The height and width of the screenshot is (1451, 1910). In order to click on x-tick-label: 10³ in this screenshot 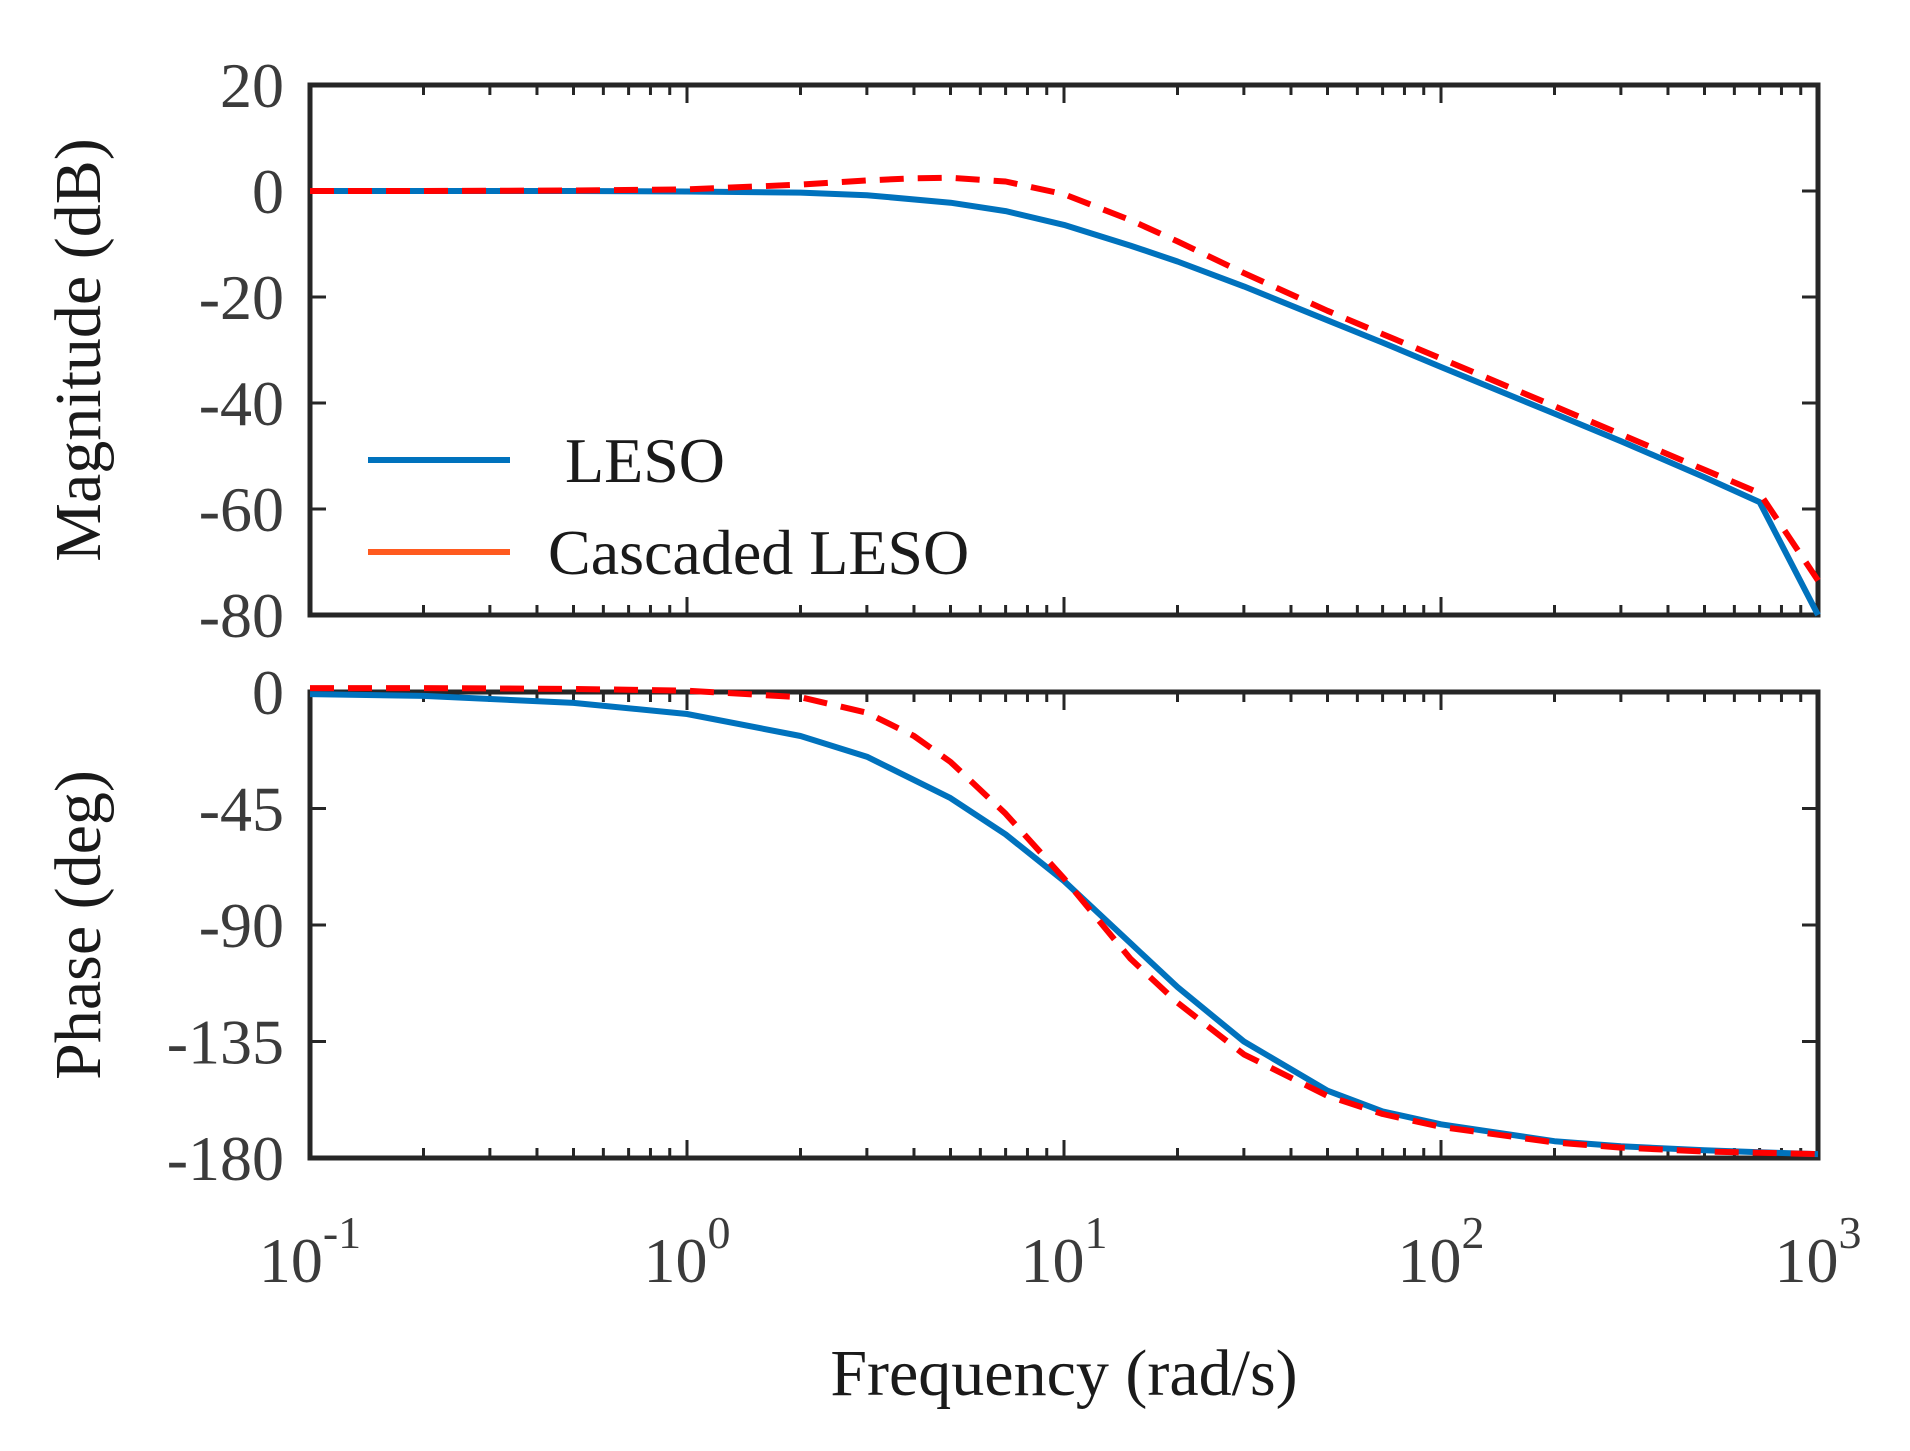, I will do `click(1818, 1251)`.